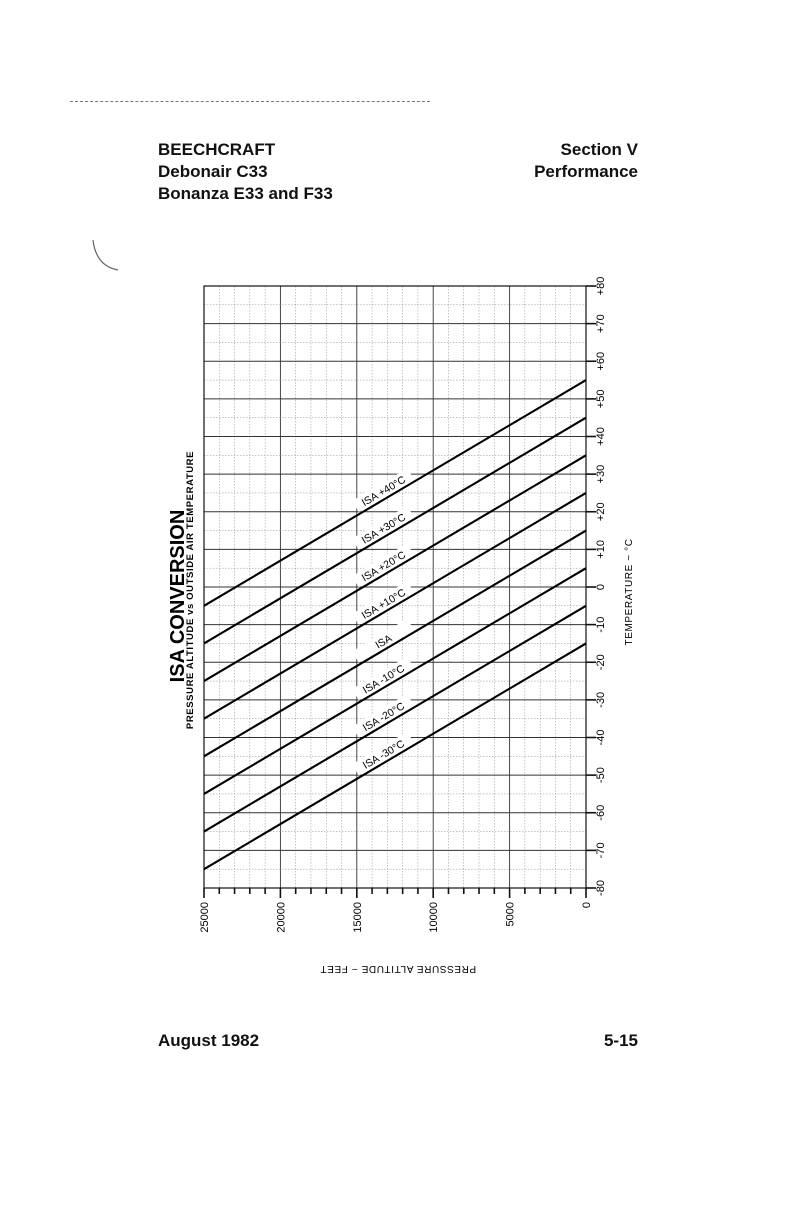 This screenshot has width=792, height=1224. Describe the element at coordinates (601, 625) in the screenshot. I see `y-tick-label: -10` at that location.